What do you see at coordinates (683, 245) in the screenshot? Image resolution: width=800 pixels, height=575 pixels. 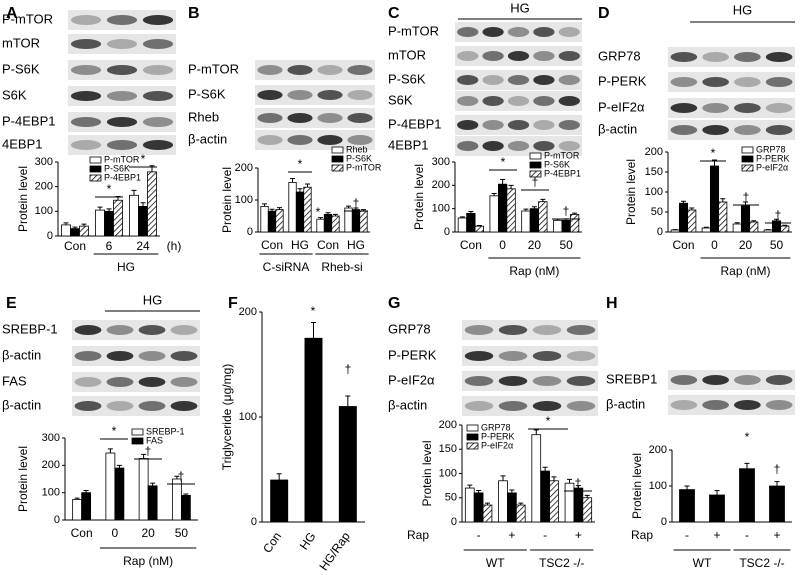 I see `x-tick-label: Con` at bounding box center [683, 245].